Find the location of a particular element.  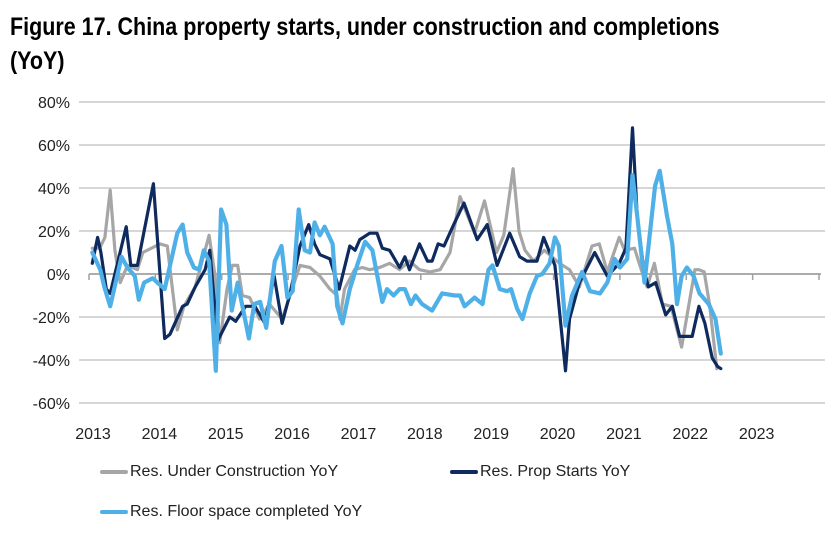

x-tick-label: 2019 is located at coordinates (491, 434).